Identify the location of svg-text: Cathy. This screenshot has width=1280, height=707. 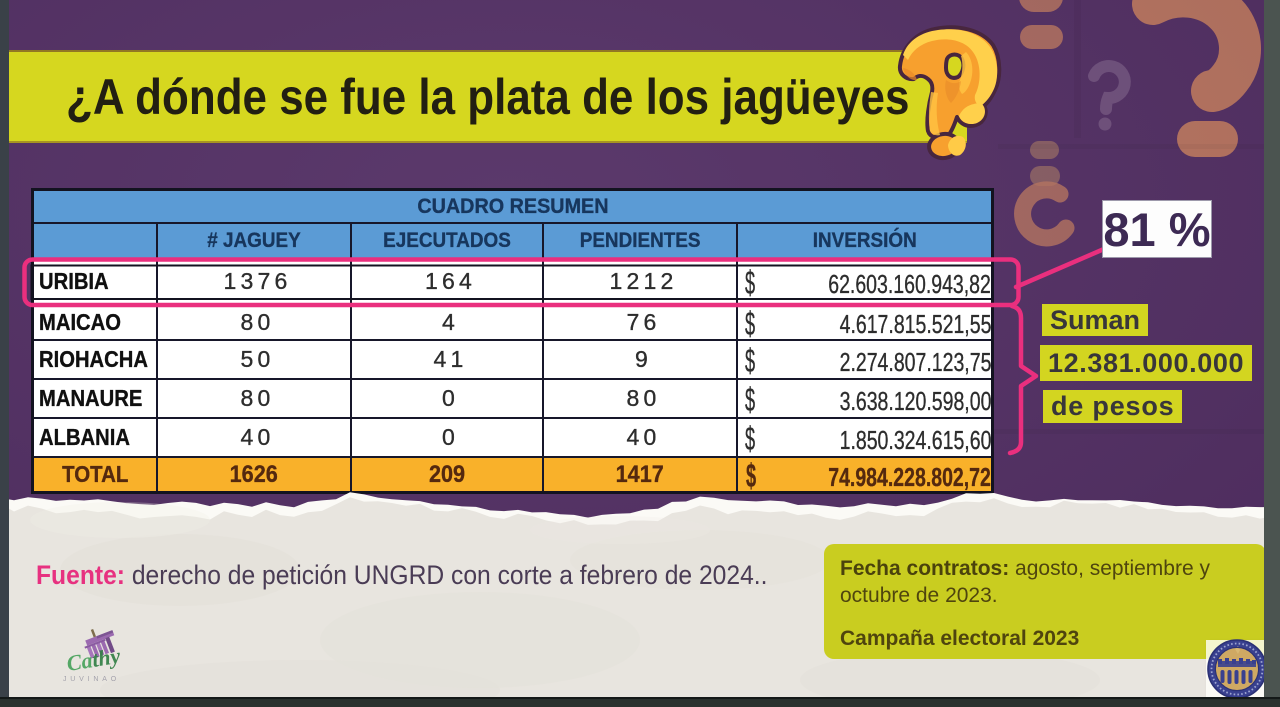
(93, 659).